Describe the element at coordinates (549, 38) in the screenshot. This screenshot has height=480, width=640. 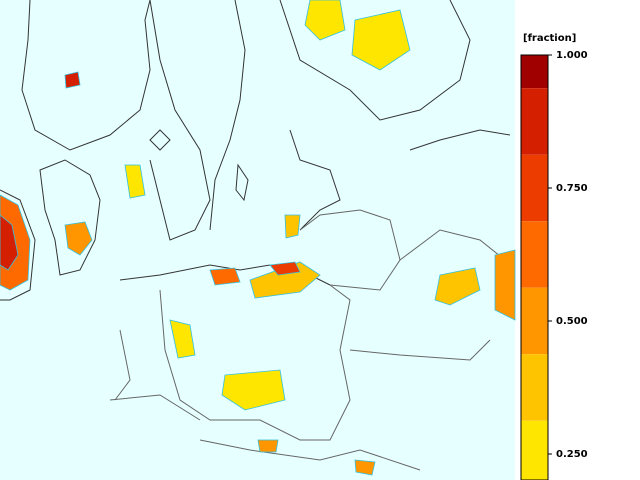
I see `colorbar-unit: [fraction]` at that location.